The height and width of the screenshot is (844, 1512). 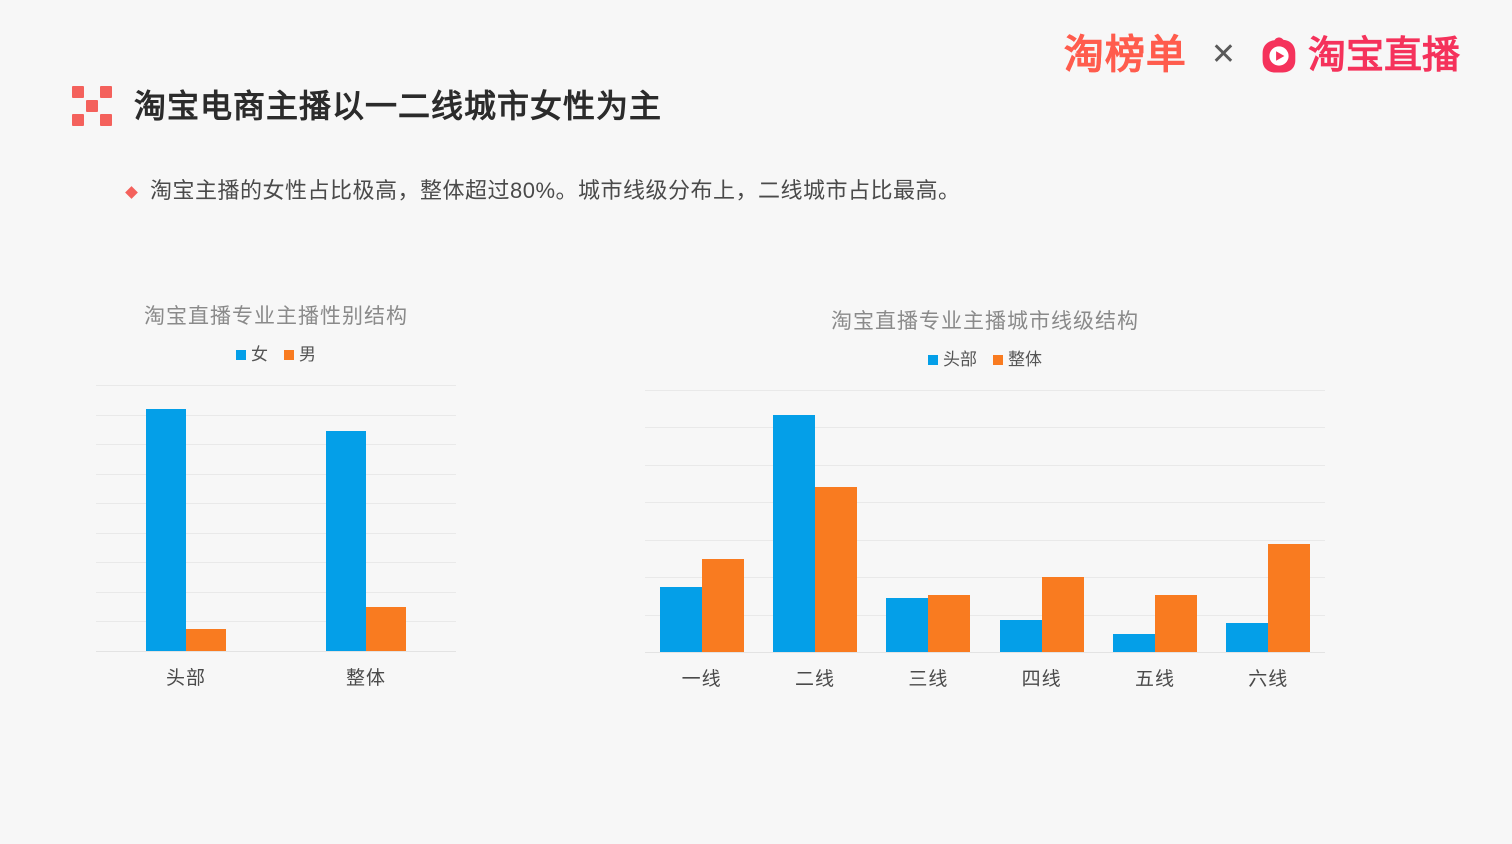 I want to click on xaxis-label-四线: 四线, so click(x=1041, y=679).